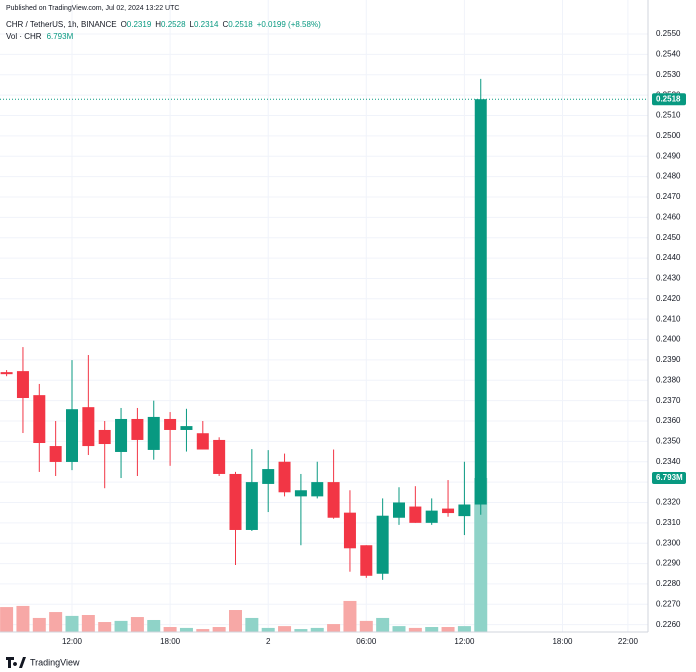  What do you see at coordinates (16, 662) in the screenshot?
I see `logo-icon` at bounding box center [16, 662].